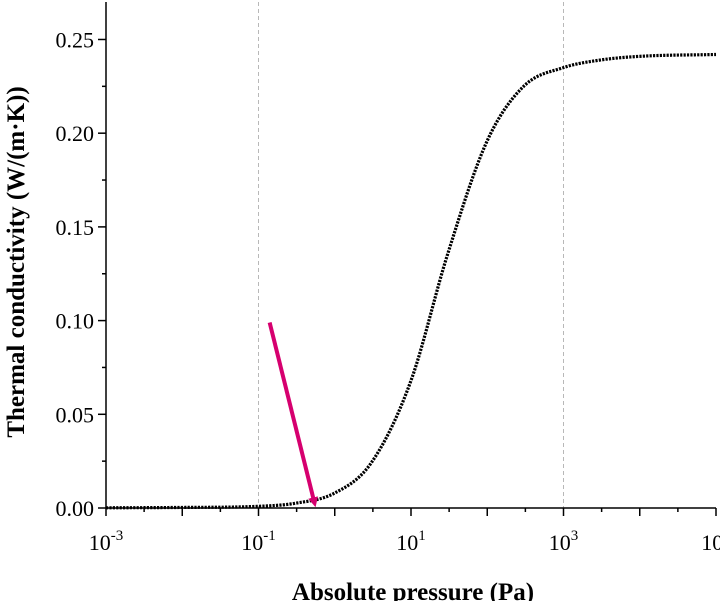 This screenshot has height=601, width=720. What do you see at coordinates (75, 321) in the screenshot?
I see `y-tick-label: 0.10` at bounding box center [75, 321].